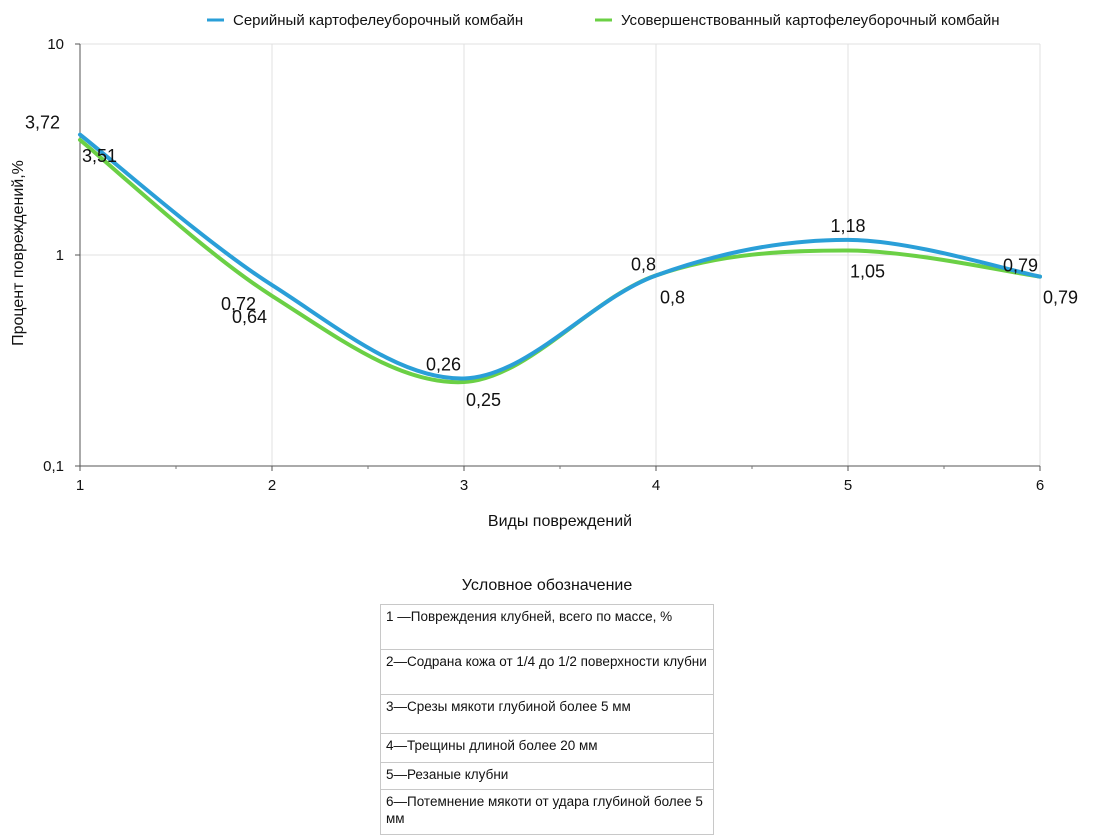 The width and height of the screenshot is (1100, 835). I want to click on legend-table-cell: 3—Срезы мякоти глубиной более 5 мм, so click(547, 714).